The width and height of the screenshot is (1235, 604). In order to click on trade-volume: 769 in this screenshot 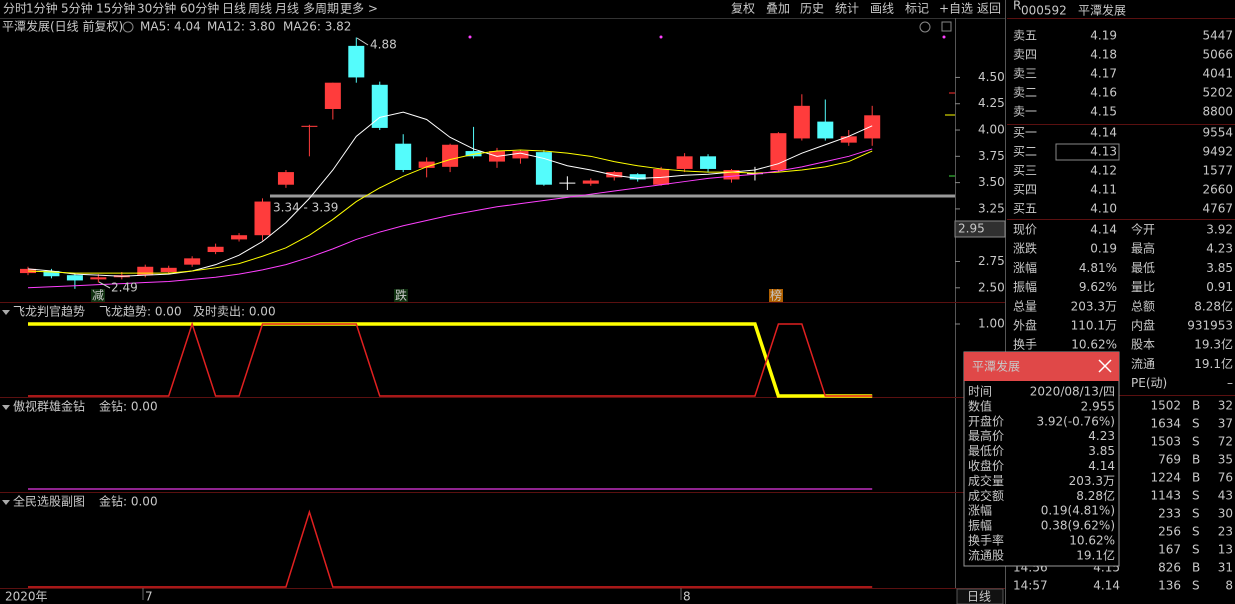, I will do `click(1169, 460)`.